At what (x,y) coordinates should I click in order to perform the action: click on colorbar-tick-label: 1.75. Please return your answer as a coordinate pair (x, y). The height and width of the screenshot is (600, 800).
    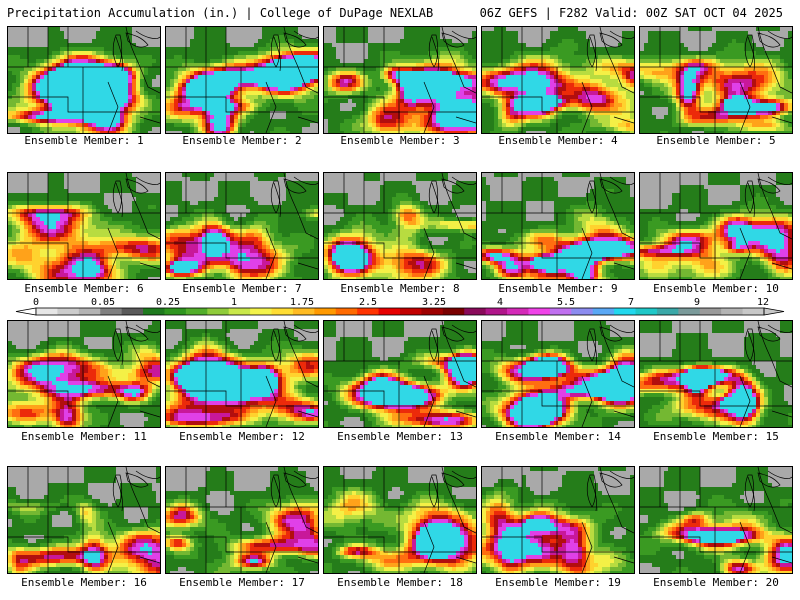
    Looking at the image, I should click on (302, 302).